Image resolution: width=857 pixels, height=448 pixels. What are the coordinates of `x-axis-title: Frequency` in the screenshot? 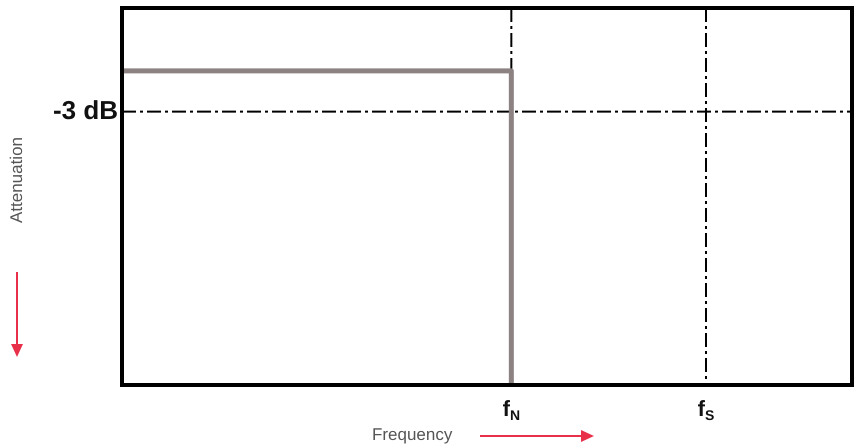 It's located at (412, 435).